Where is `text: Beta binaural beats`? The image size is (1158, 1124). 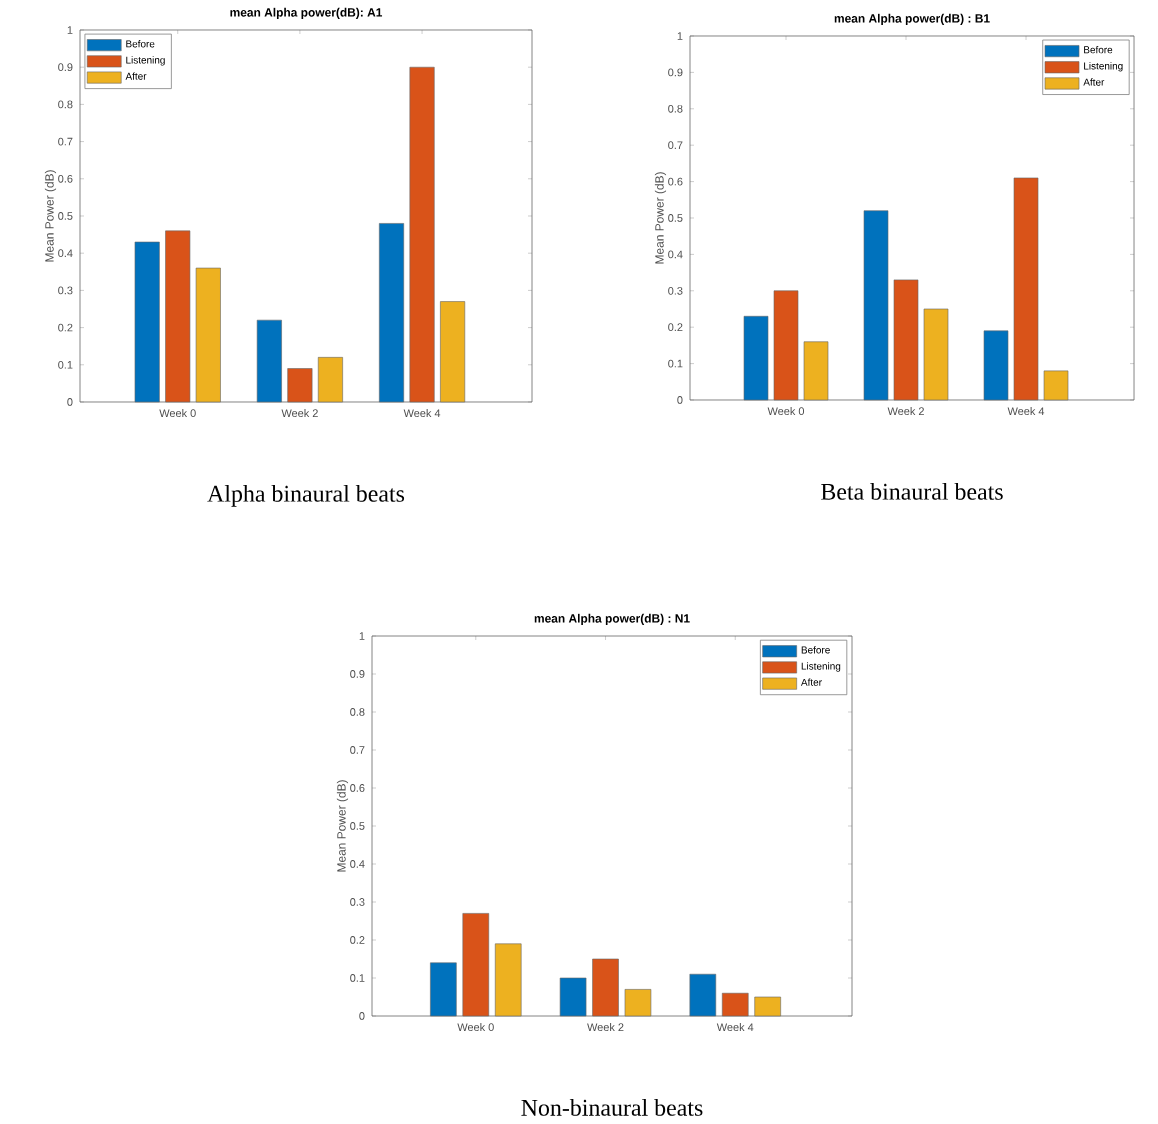
text: Beta binaural beats is located at coordinates (912, 491).